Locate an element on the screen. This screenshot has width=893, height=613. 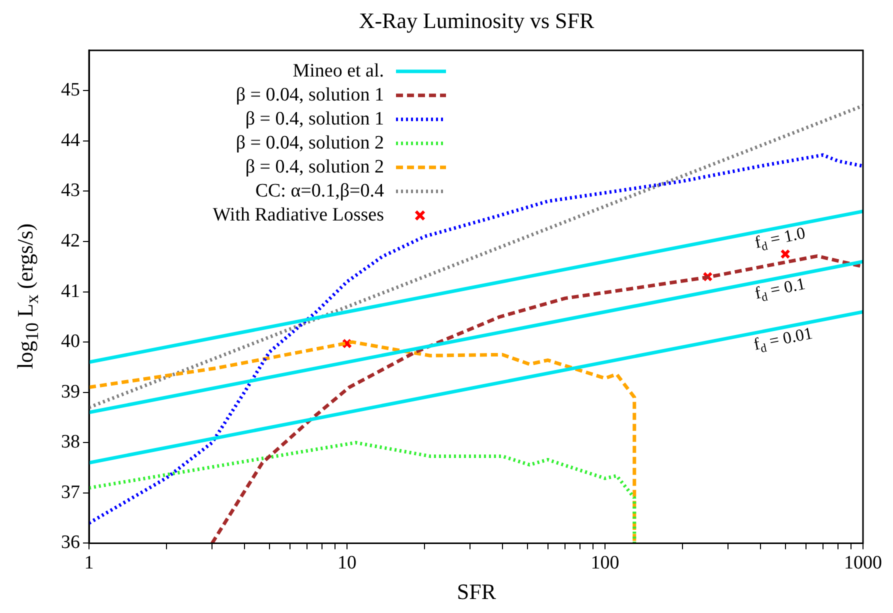
y-tick-label: 38 is located at coordinates (70, 442).